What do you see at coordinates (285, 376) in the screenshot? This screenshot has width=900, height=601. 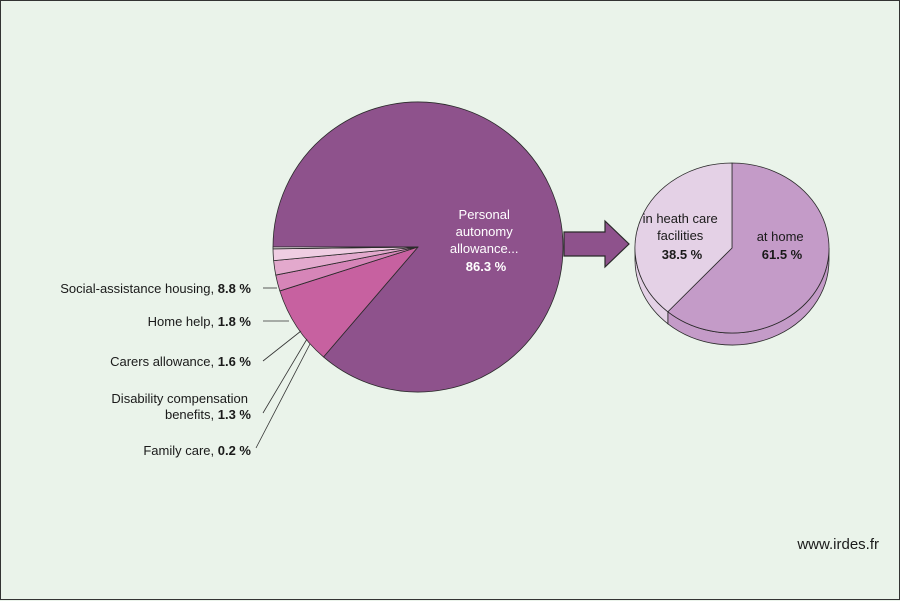 I see `leader-line-disability` at bounding box center [285, 376].